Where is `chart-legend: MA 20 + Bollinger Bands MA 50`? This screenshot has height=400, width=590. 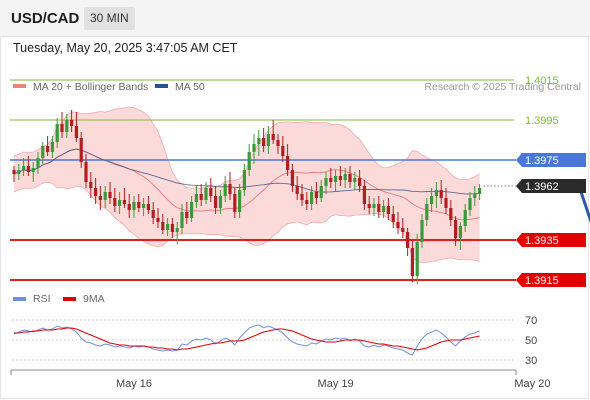
chart-legend: MA 20 + Bollinger Bands MA 50 is located at coordinates (109, 87).